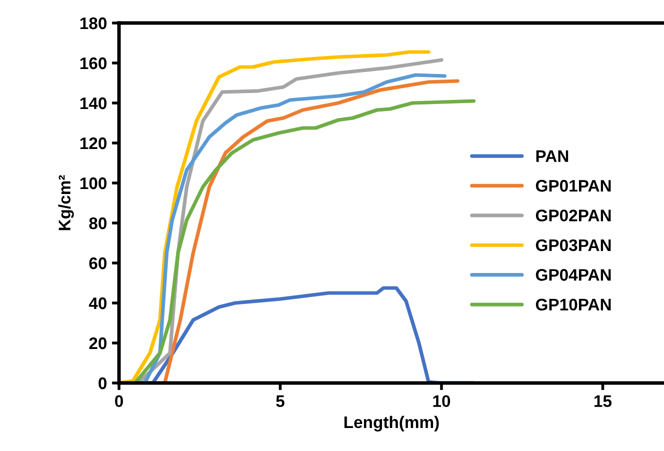 The width and height of the screenshot is (664, 451). Describe the element at coordinates (280, 401) in the screenshot. I see `x-tick-label: 5` at that location.